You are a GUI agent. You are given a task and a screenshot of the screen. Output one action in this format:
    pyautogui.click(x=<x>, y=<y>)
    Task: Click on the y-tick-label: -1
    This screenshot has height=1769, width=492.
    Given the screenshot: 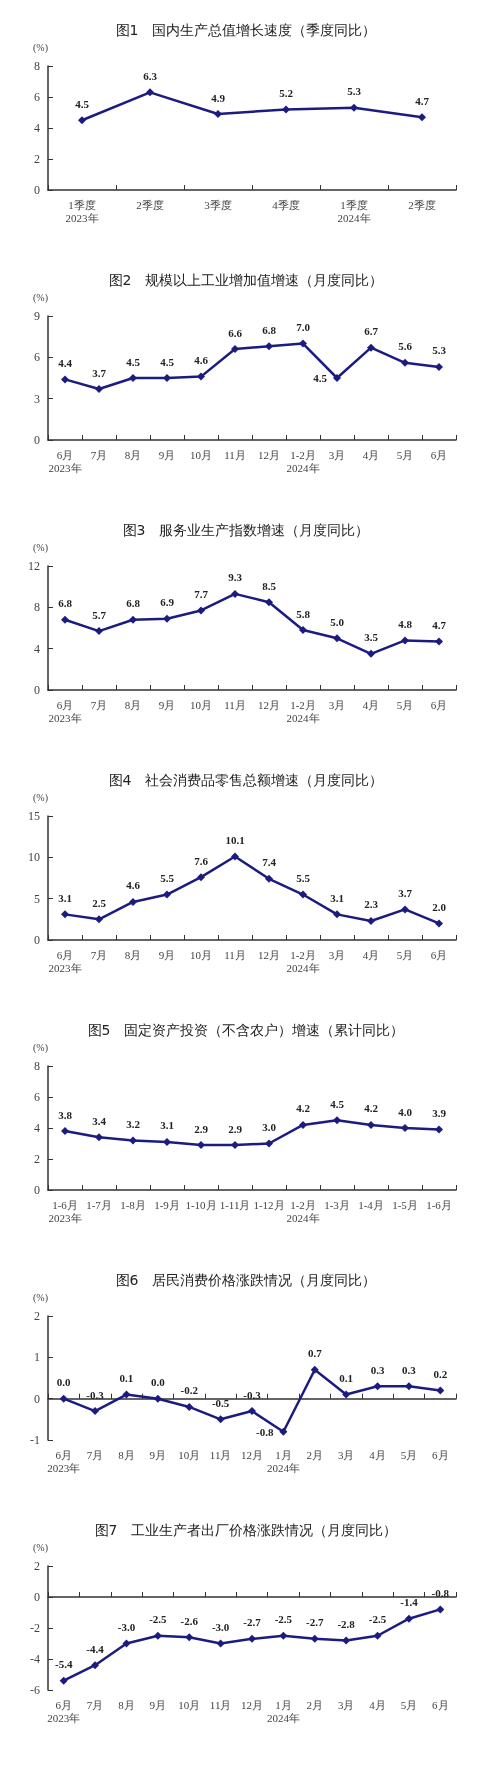 What is the action you would take?
    pyautogui.click(x=35, y=1440)
    